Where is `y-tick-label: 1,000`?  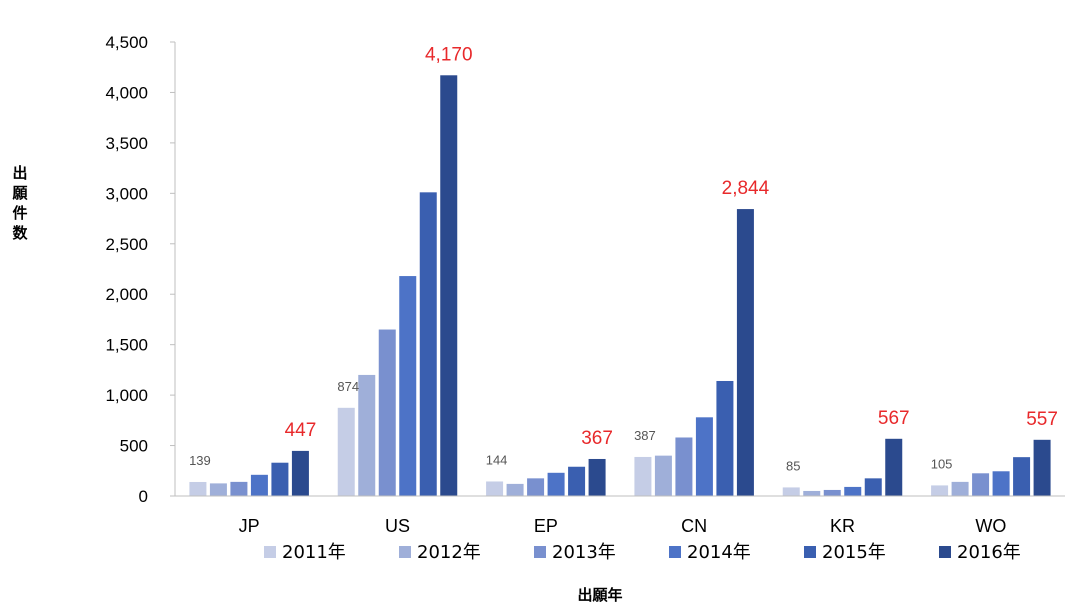 y-tick-label: 1,000 is located at coordinates (126, 395).